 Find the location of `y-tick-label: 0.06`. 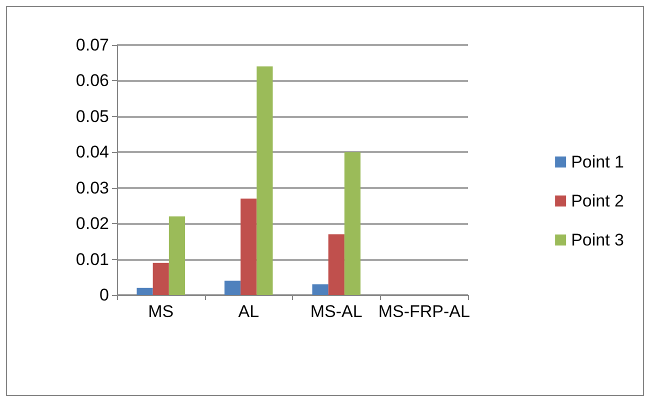

y-tick-label: 0.06 is located at coordinates (92, 80).